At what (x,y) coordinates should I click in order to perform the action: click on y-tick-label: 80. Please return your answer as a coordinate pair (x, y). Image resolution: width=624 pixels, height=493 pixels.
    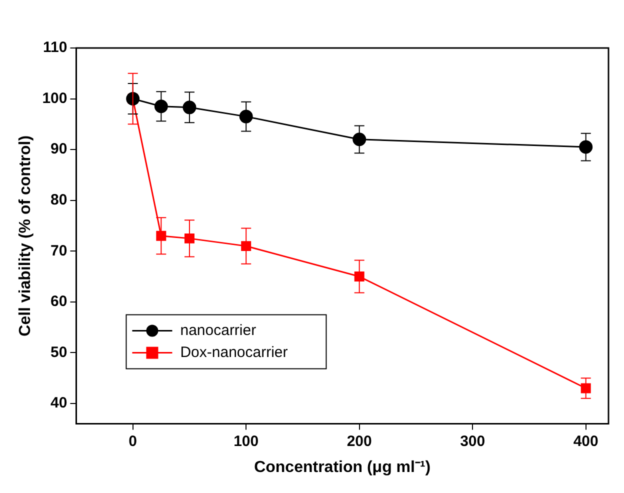
    Looking at the image, I should click on (59, 199).